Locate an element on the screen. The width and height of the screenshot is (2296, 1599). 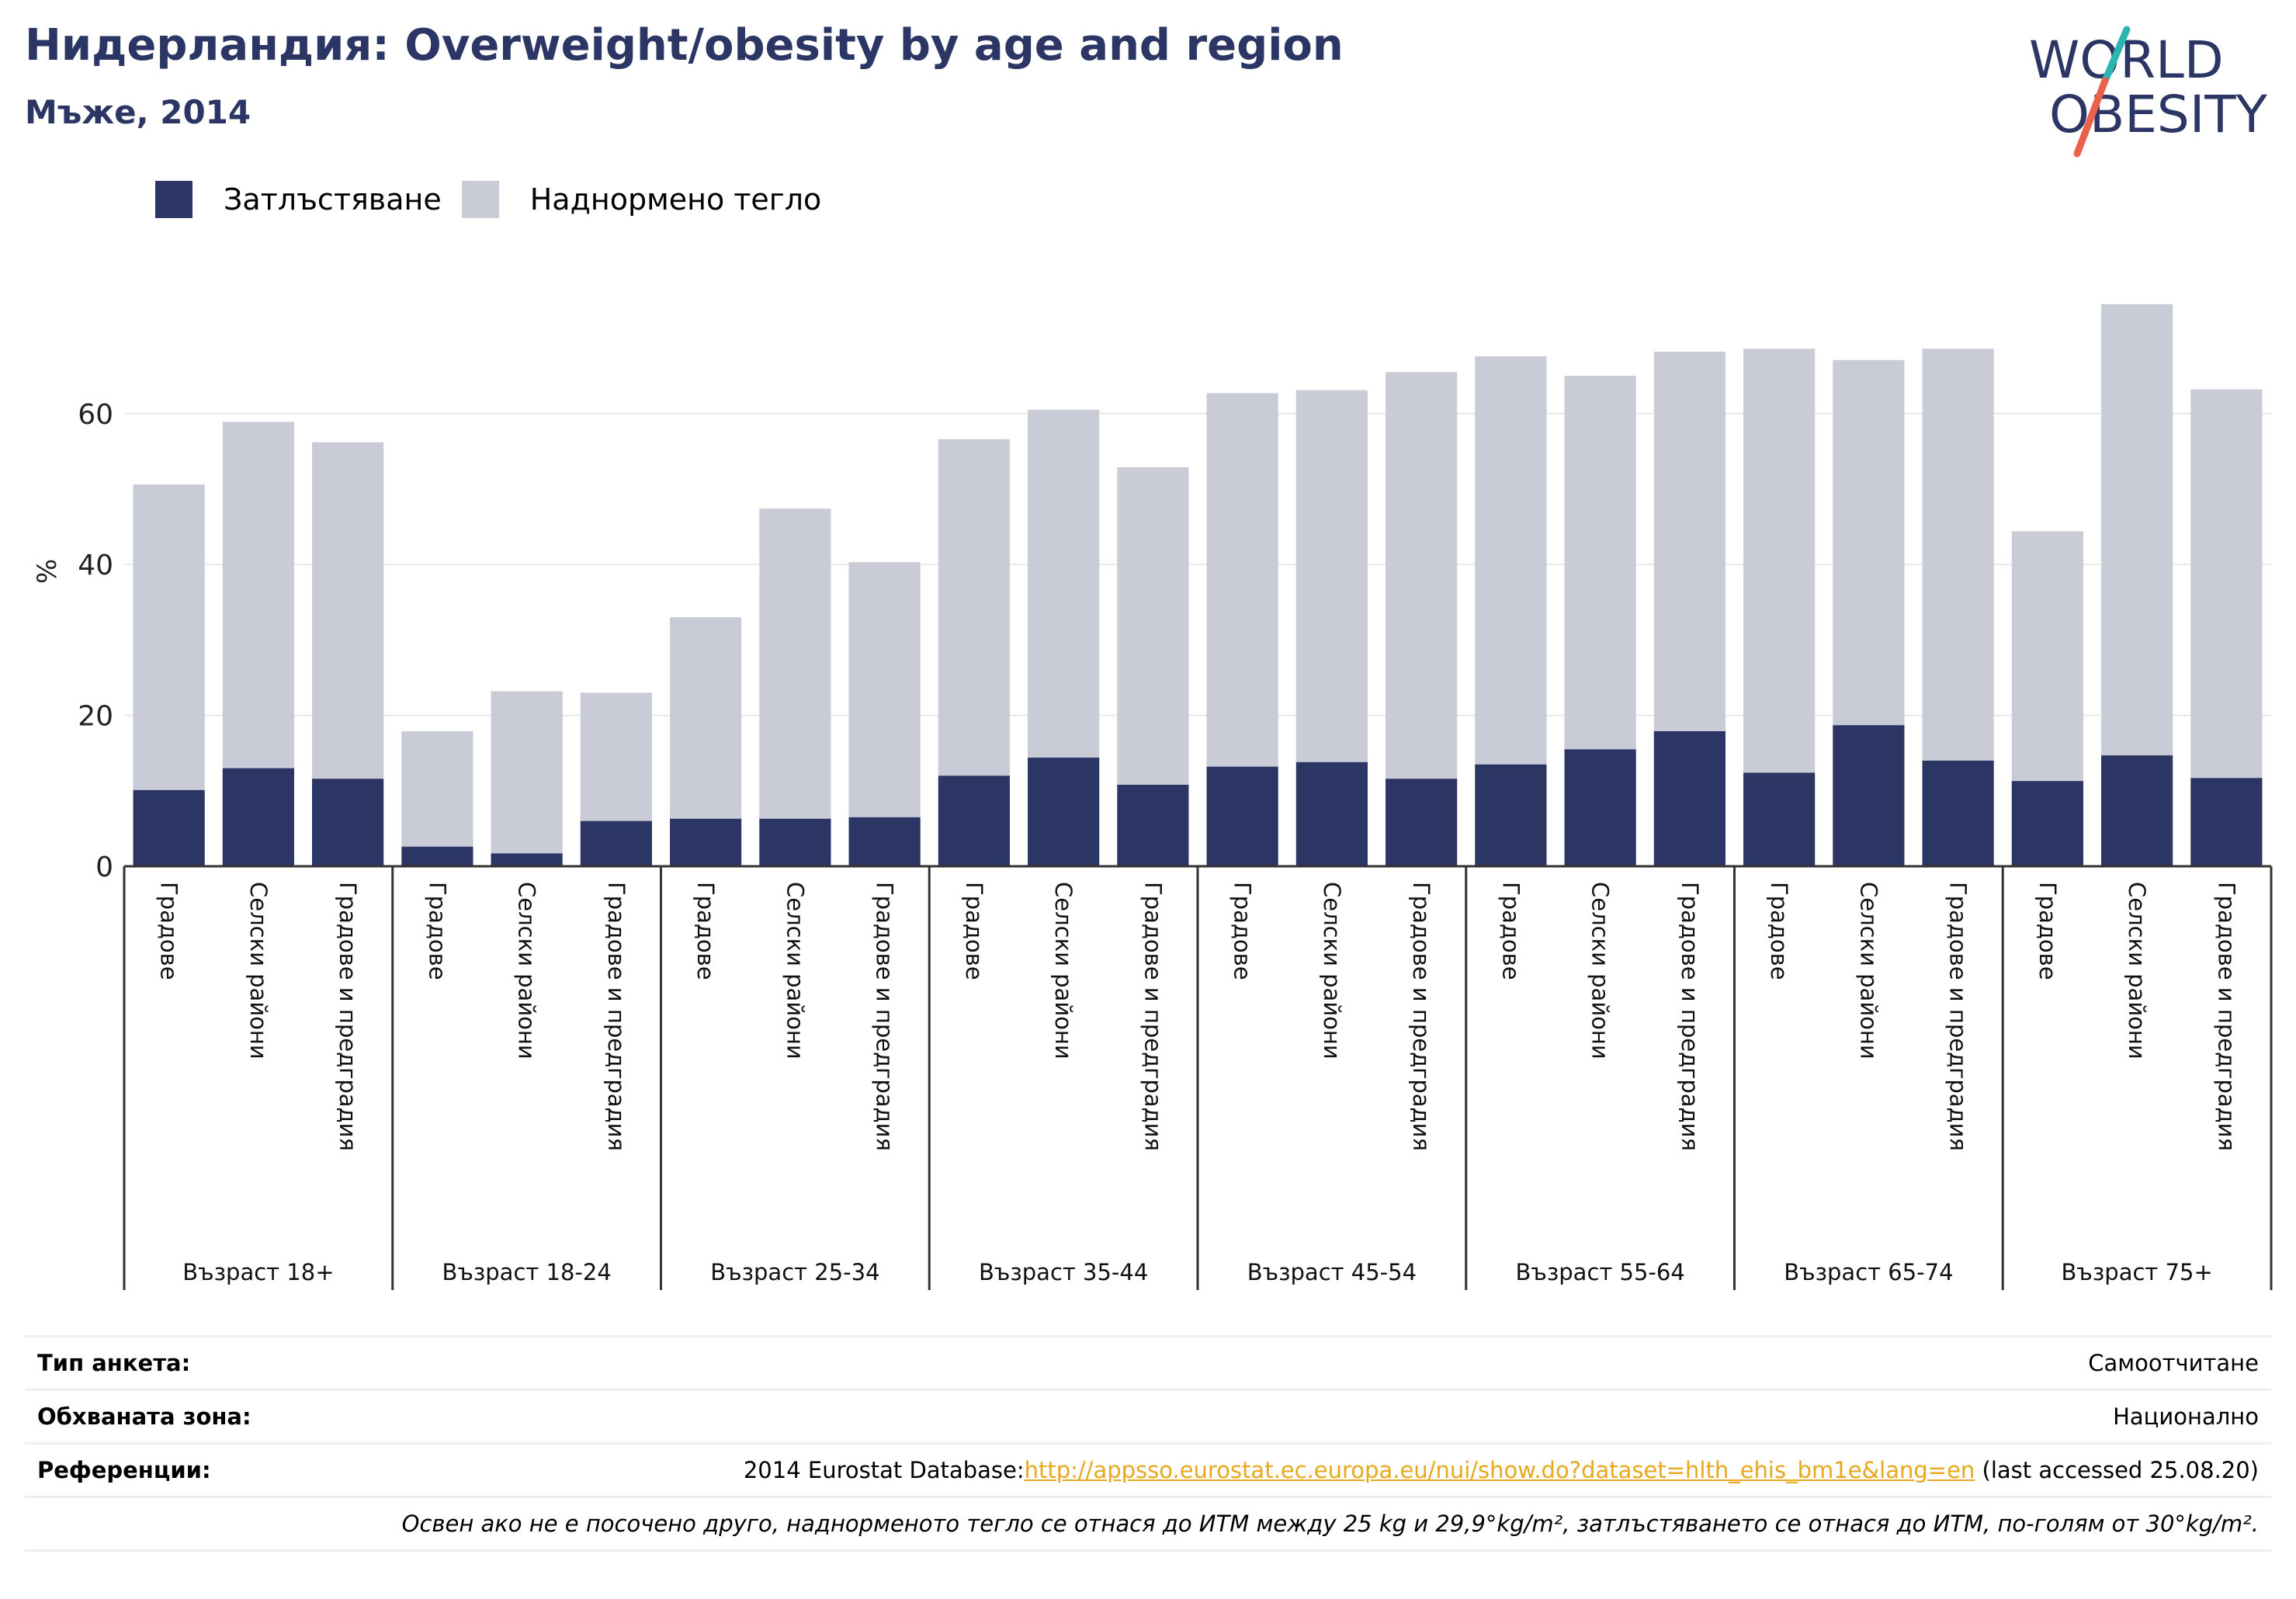
coverage-label: Обхваната зона: is located at coordinates (176, 1417).